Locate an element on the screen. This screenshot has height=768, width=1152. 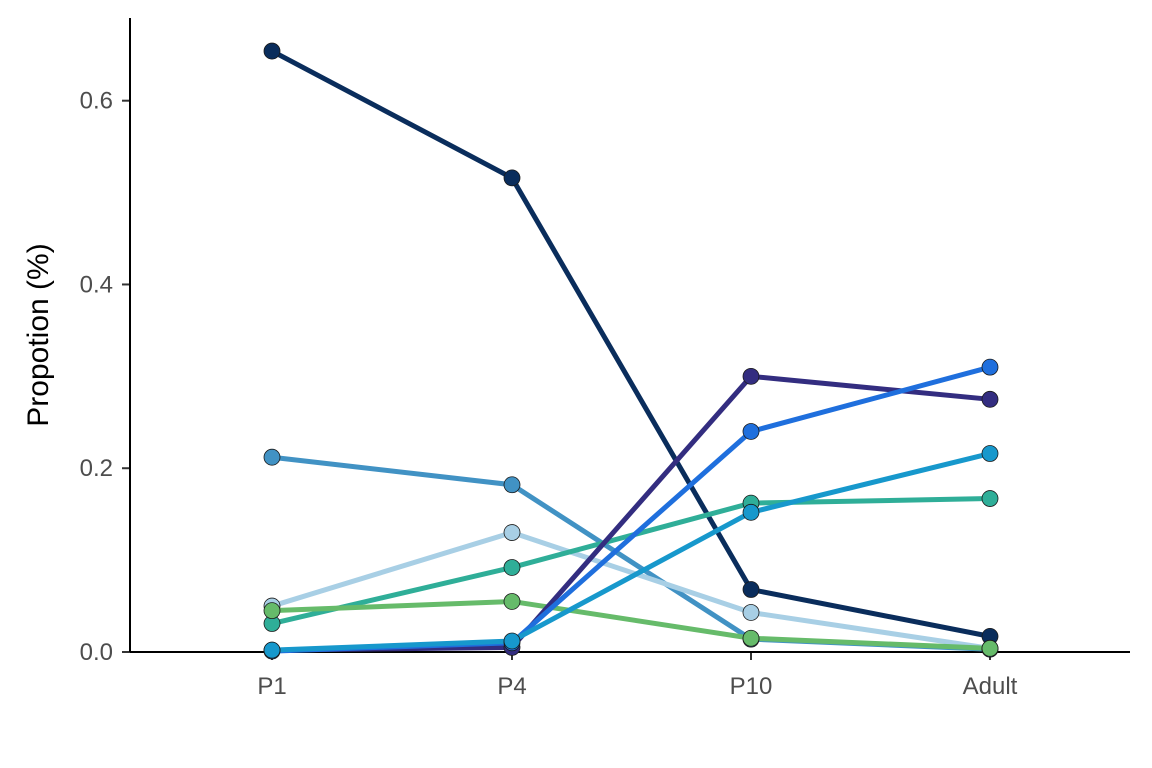
x-tick-label: P4 is located at coordinates (511, 686).